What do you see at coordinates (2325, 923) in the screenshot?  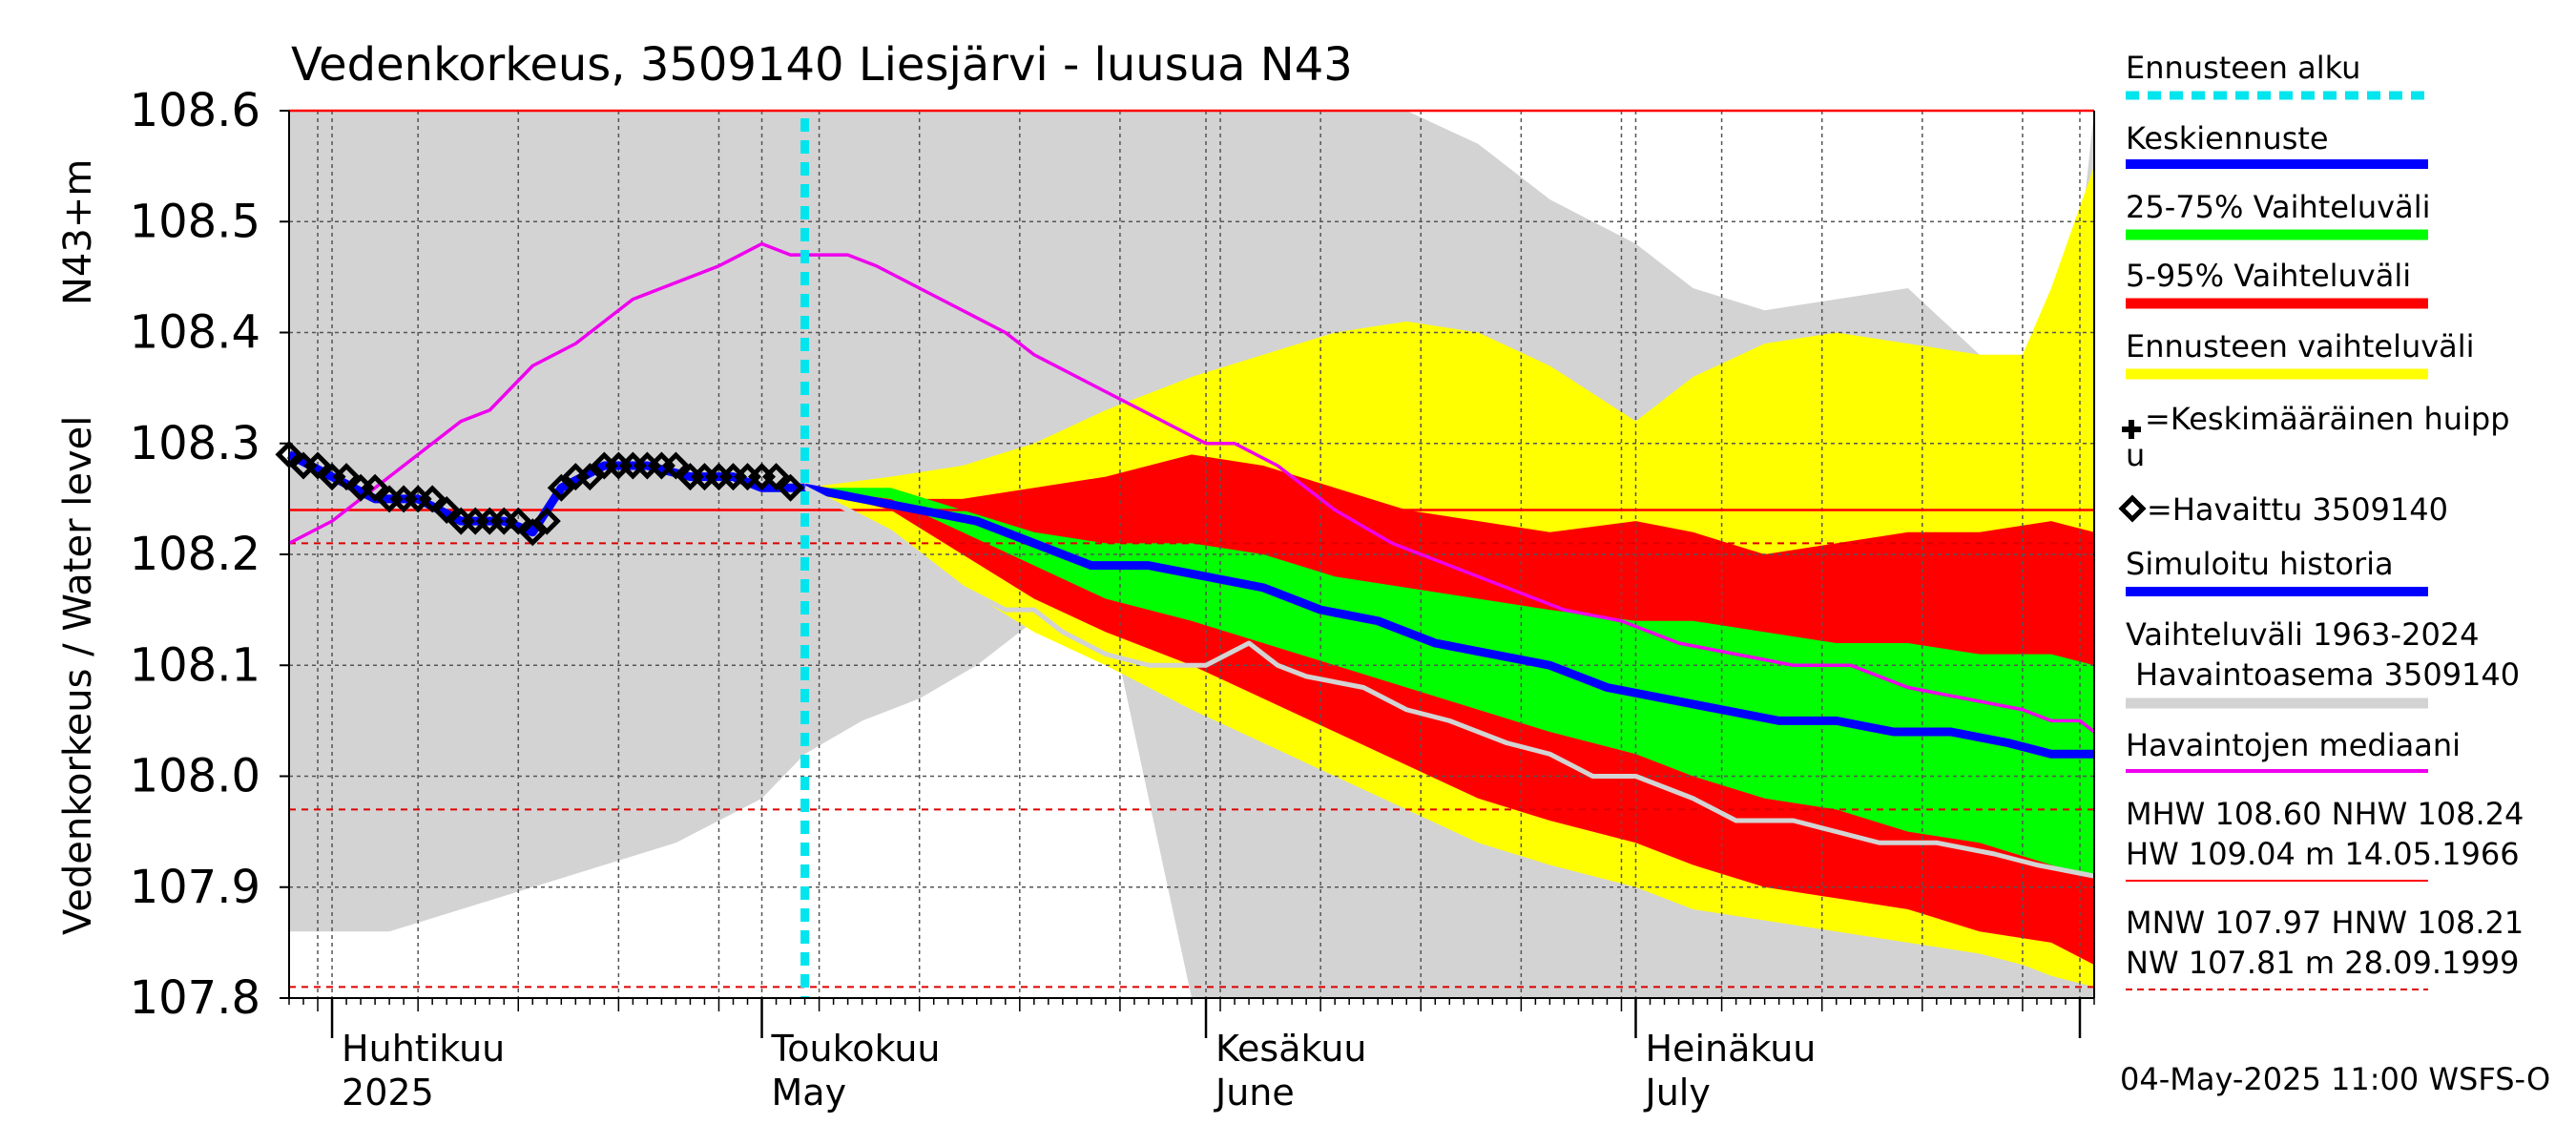 I see `legend-stats-mnw: MNW 107.97 HNW 108.21` at bounding box center [2325, 923].